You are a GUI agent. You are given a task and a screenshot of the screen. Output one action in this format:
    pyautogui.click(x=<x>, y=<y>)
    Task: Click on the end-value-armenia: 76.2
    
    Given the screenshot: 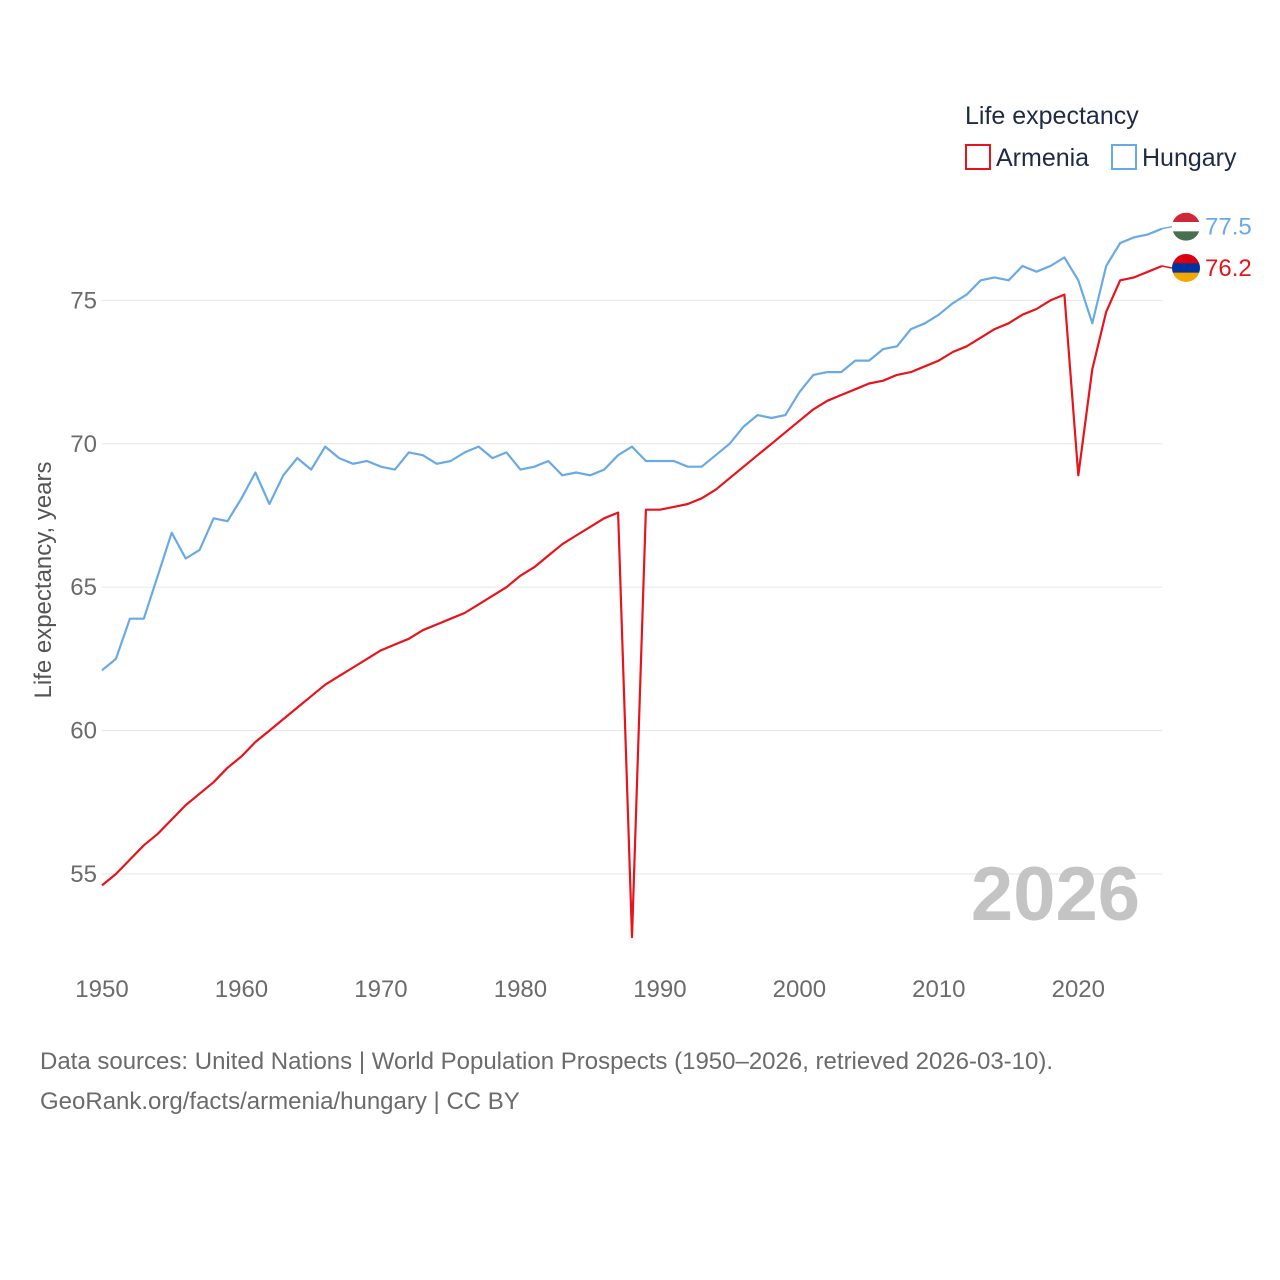 What is the action you would take?
    pyautogui.click(x=1228, y=268)
    